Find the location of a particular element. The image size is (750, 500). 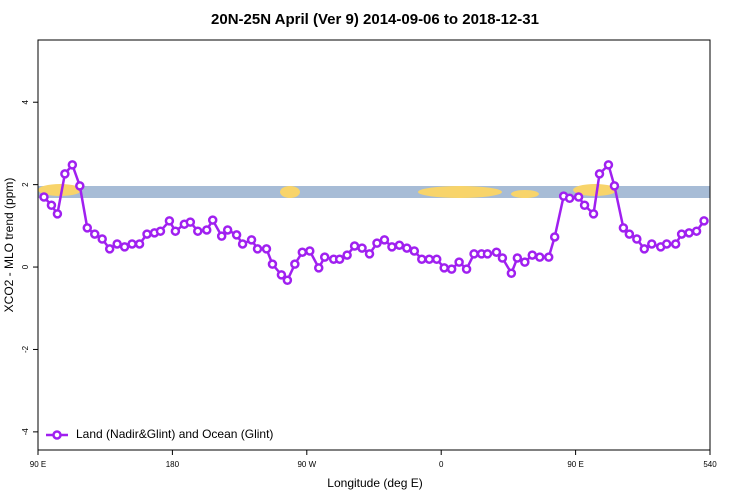

x-axis-label: Longitude (deg E) is located at coordinates (374, 483).